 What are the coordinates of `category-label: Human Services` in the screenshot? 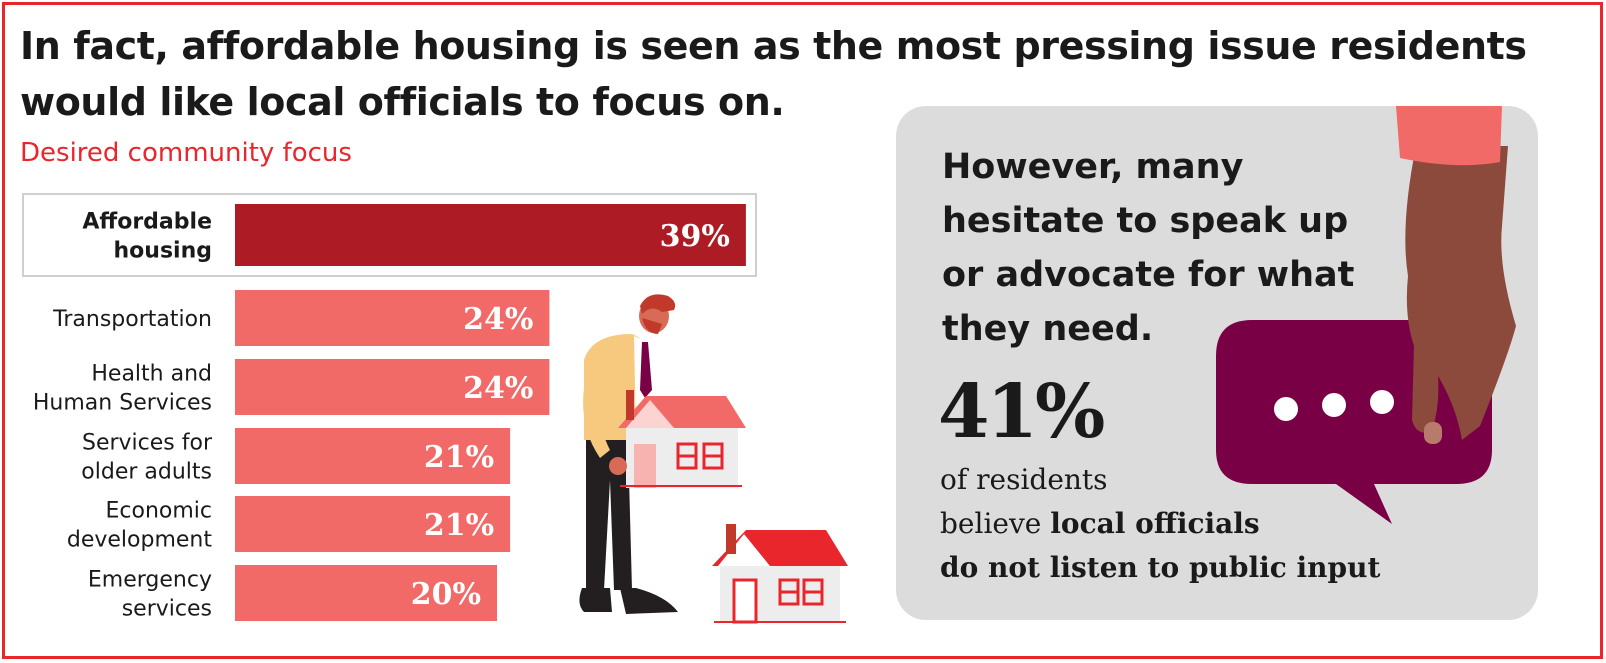 It's located at (122, 403).